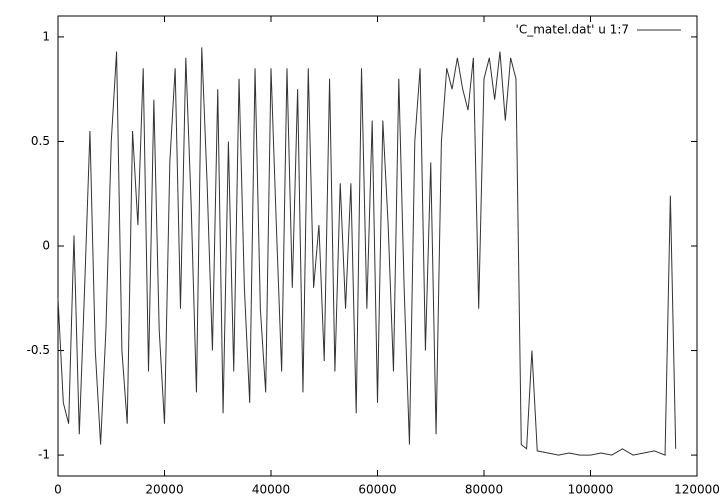 Image resolution: width=720 pixels, height=504 pixels. What do you see at coordinates (377, 490) in the screenshot?
I see `x-tick-label: 60000` at bounding box center [377, 490].